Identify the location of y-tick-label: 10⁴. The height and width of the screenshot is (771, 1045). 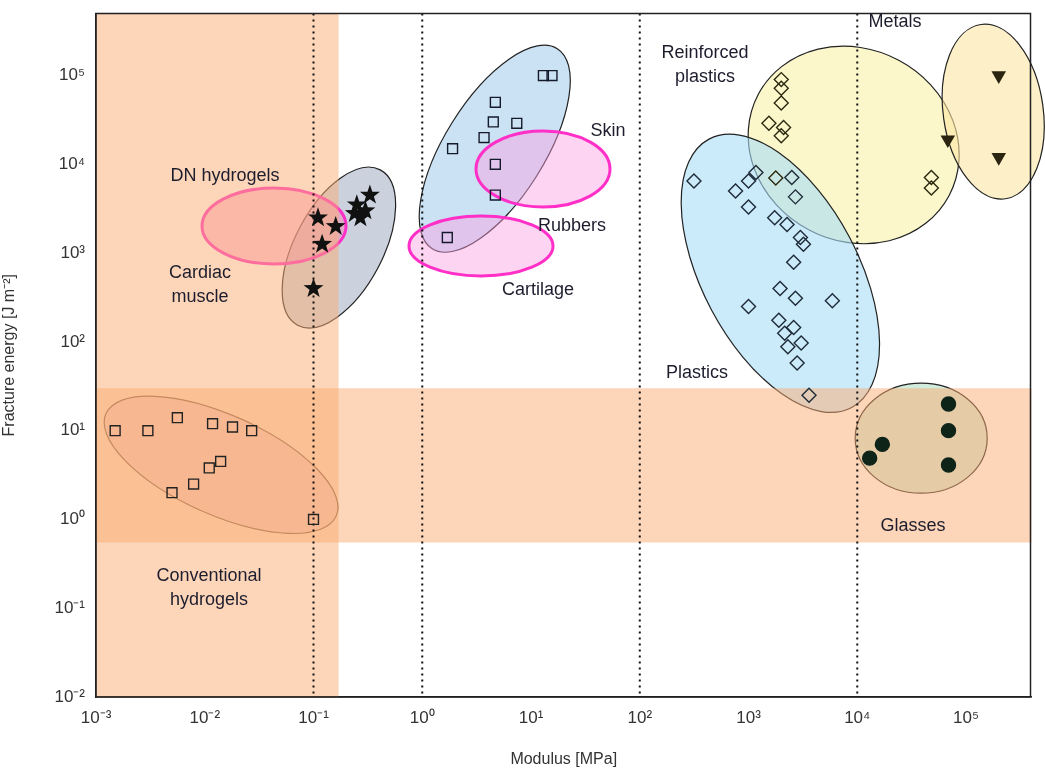
(71, 164).